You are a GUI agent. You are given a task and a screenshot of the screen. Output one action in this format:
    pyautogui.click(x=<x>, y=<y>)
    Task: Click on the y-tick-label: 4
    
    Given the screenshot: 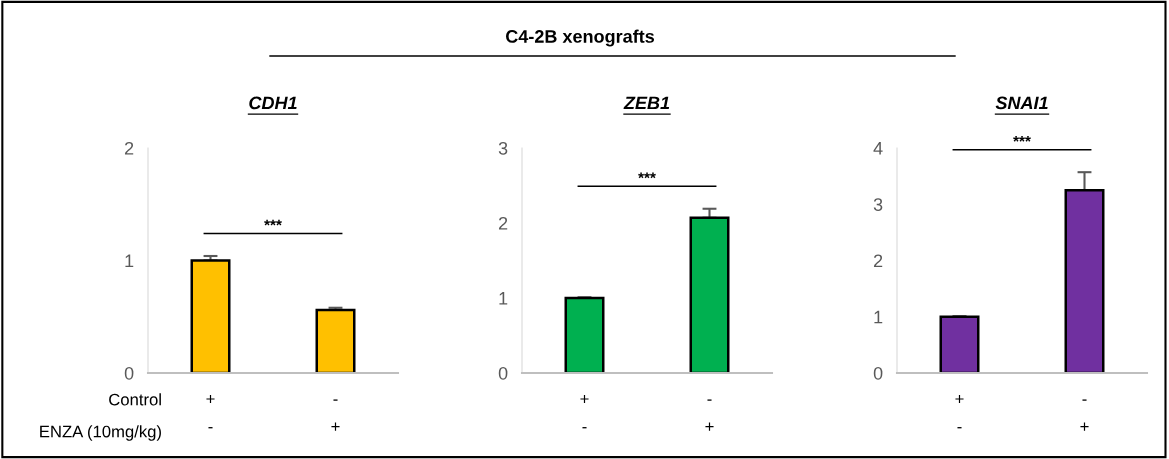 What is the action you would take?
    pyautogui.click(x=878, y=148)
    